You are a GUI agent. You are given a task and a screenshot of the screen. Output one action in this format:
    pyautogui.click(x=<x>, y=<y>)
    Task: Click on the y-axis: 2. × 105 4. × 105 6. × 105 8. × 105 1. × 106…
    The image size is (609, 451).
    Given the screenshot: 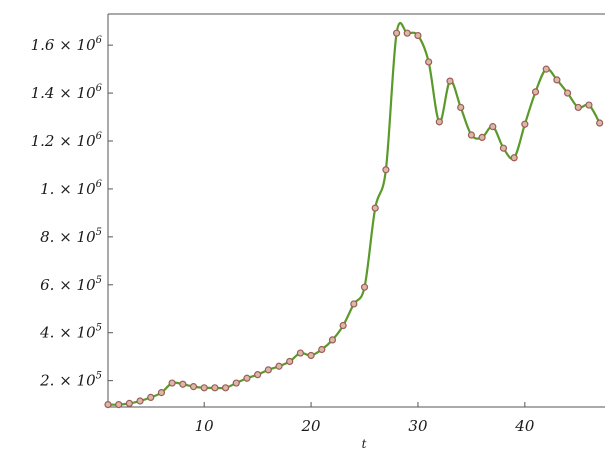 What is the action you would take?
    pyautogui.click(x=72, y=212)
    